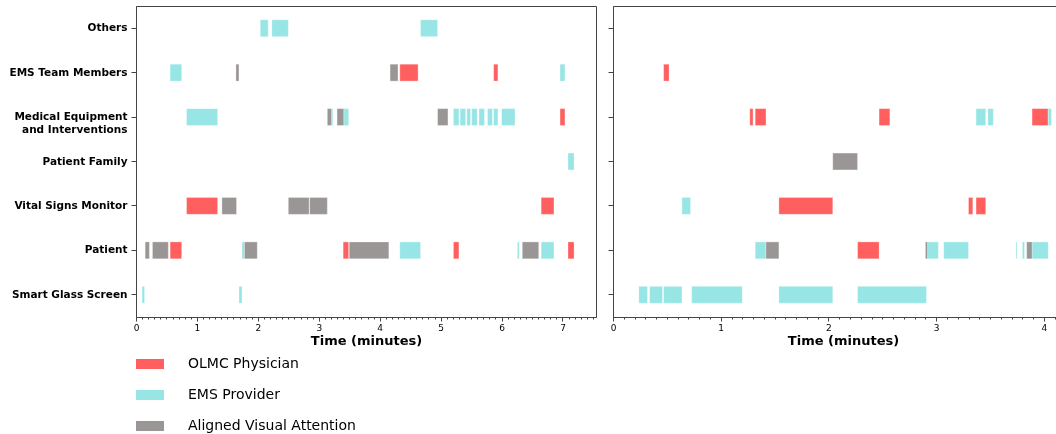 This screenshot has height=434, width=1056. Describe the element at coordinates (69, 293) in the screenshot. I see `y-tick-label: Smart Glass Screen` at that location.